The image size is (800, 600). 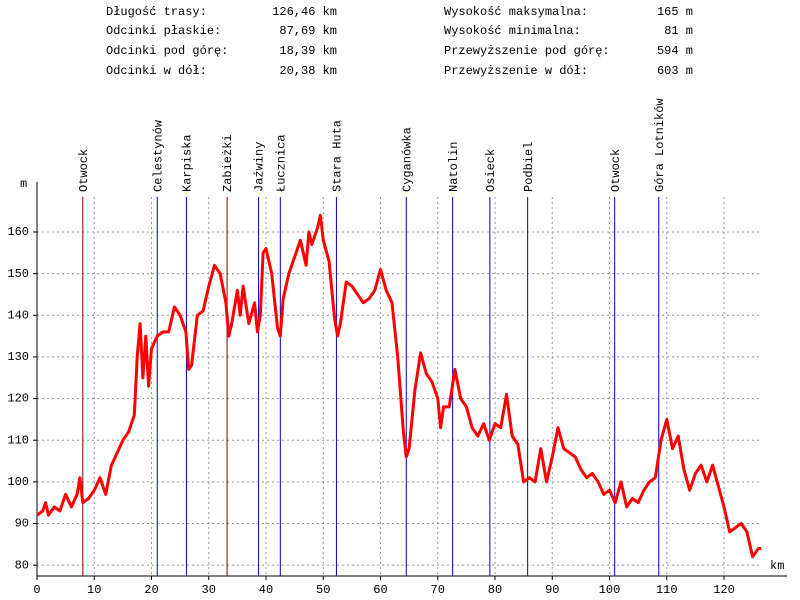 What do you see at coordinates (22, 524) in the screenshot?
I see `y-tick-label: 90` at bounding box center [22, 524].